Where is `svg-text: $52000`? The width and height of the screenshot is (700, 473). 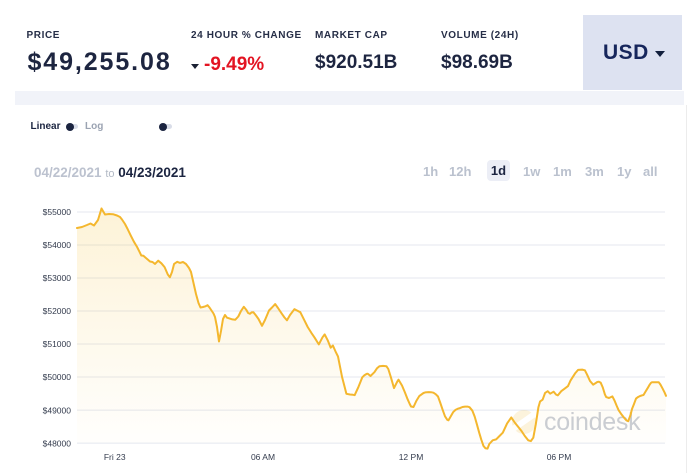
svg-text: $52000 is located at coordinates (57, 311).